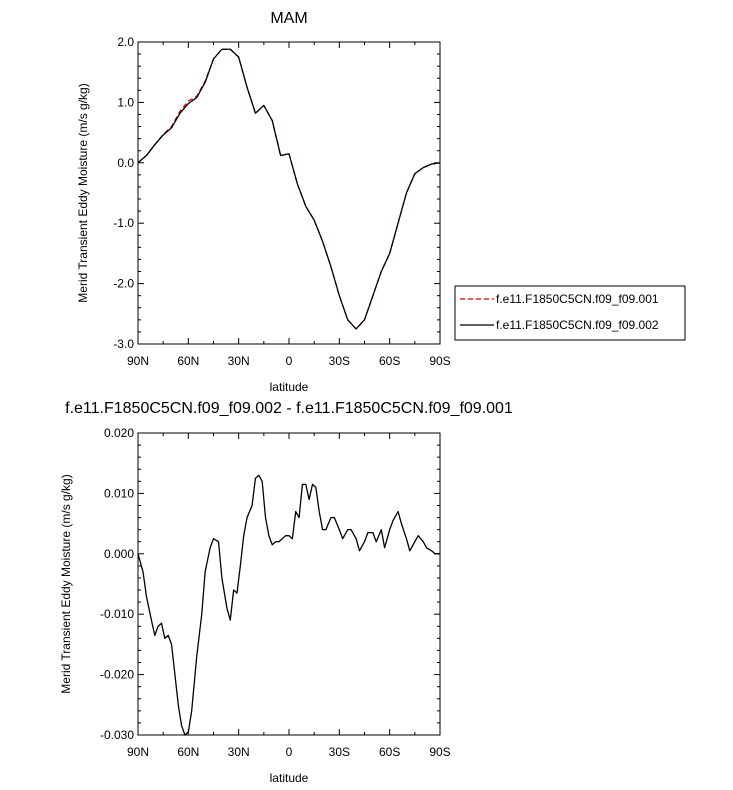 This screenshot has height=790, width=733. What do you see at coordinates (239, 752) in the screenshot?
I see `panel-2-xtick-label: 30N` at bounding box center [239, 752].